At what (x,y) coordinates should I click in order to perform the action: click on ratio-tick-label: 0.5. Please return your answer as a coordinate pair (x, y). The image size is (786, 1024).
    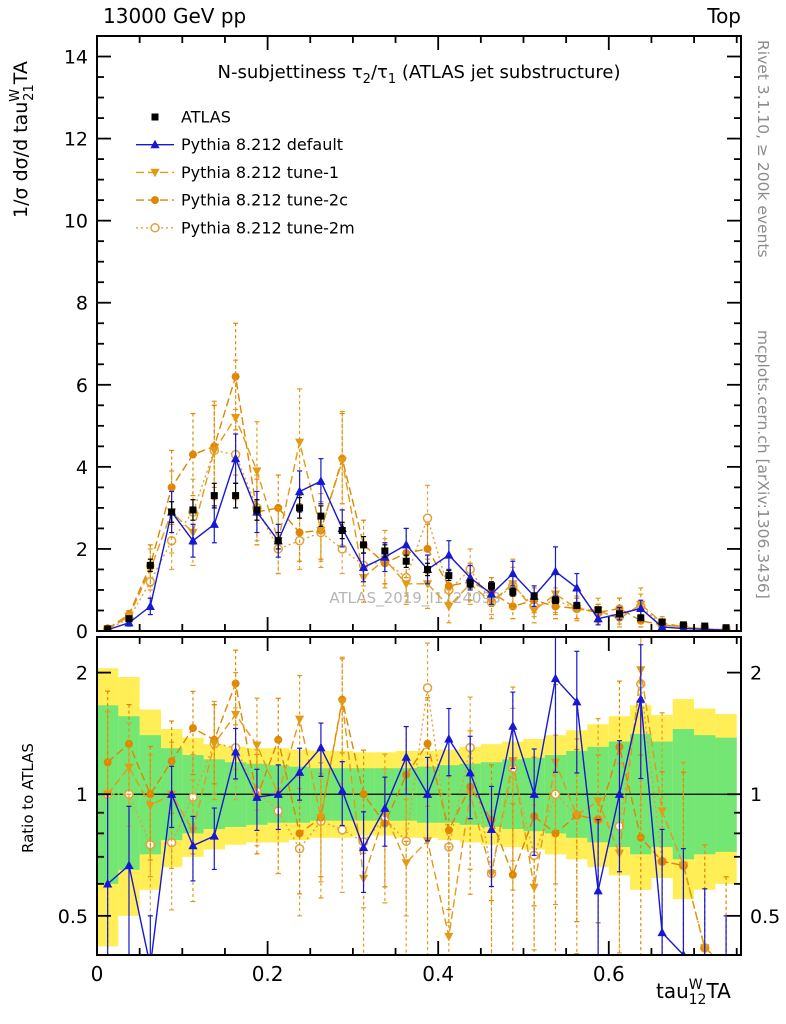
    Looking at the image, I should click on (73, 917).